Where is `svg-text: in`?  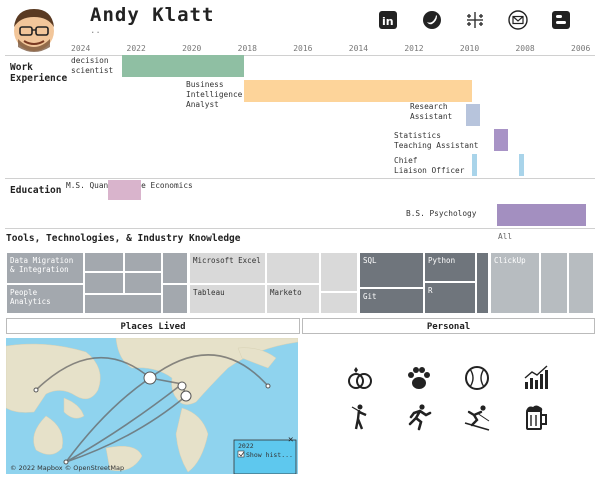
svg-text: in is located at coordinates (388, 21).